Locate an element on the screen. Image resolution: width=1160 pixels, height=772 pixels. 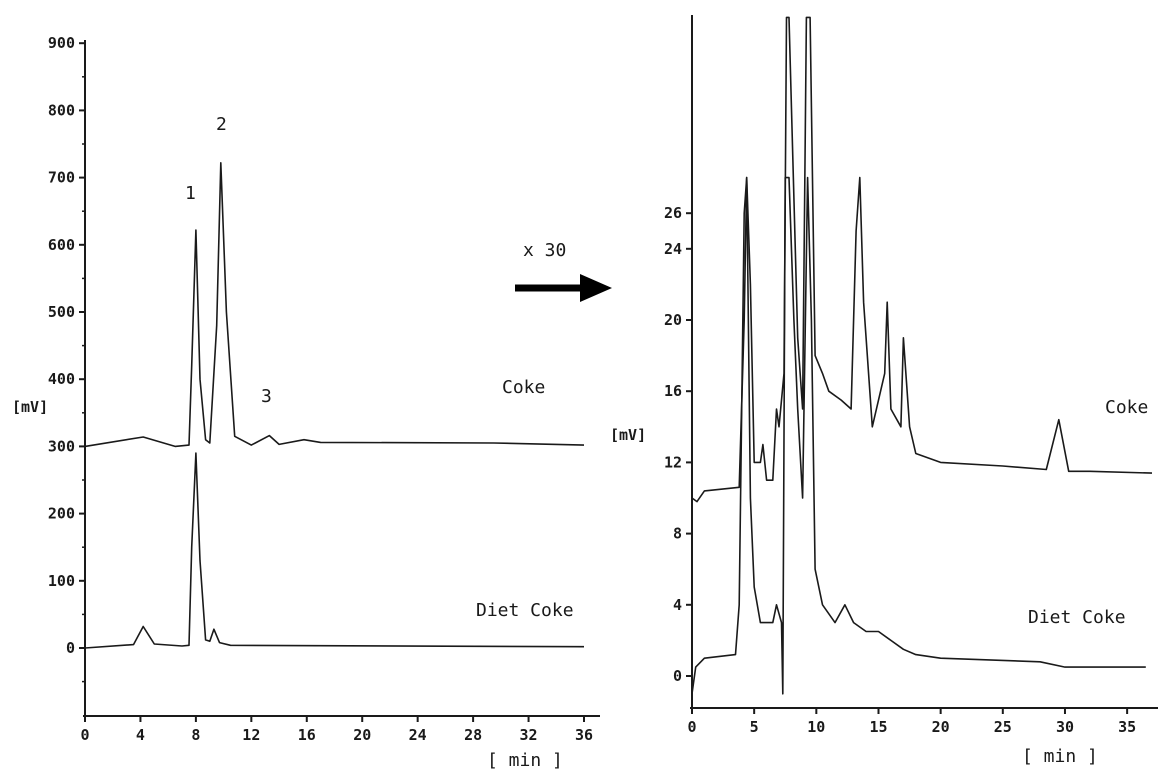
left-xtick-label: 20 is located at coordinates (362, 735).